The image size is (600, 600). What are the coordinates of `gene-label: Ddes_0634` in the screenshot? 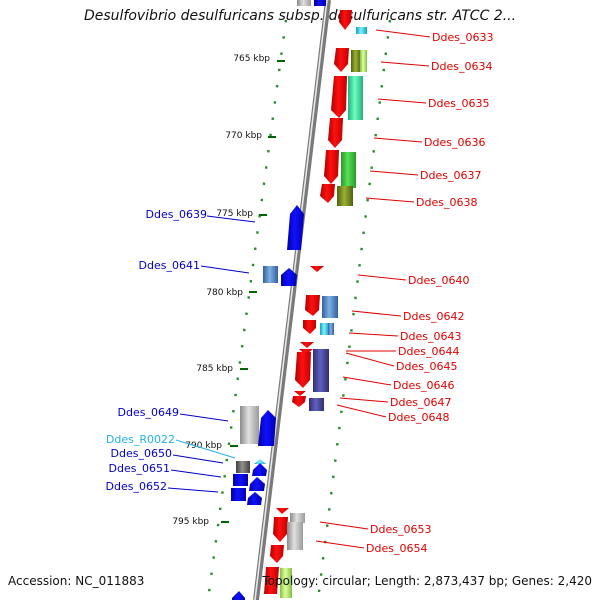 It's located at (461, 66).